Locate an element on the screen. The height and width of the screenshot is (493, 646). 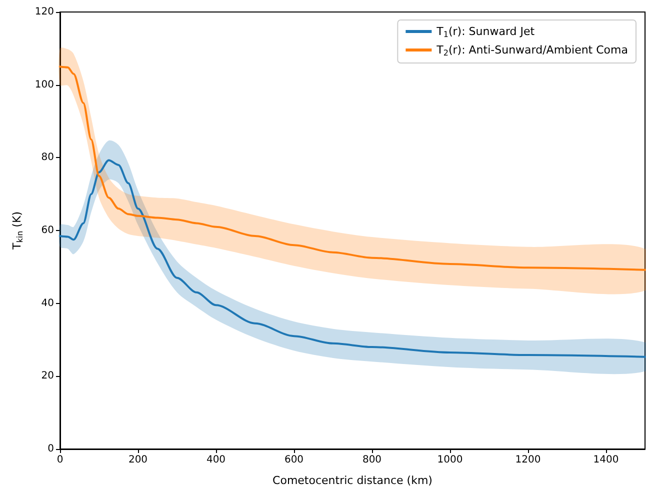
y-tick-label: 40 is located at coordinates (47, 303).